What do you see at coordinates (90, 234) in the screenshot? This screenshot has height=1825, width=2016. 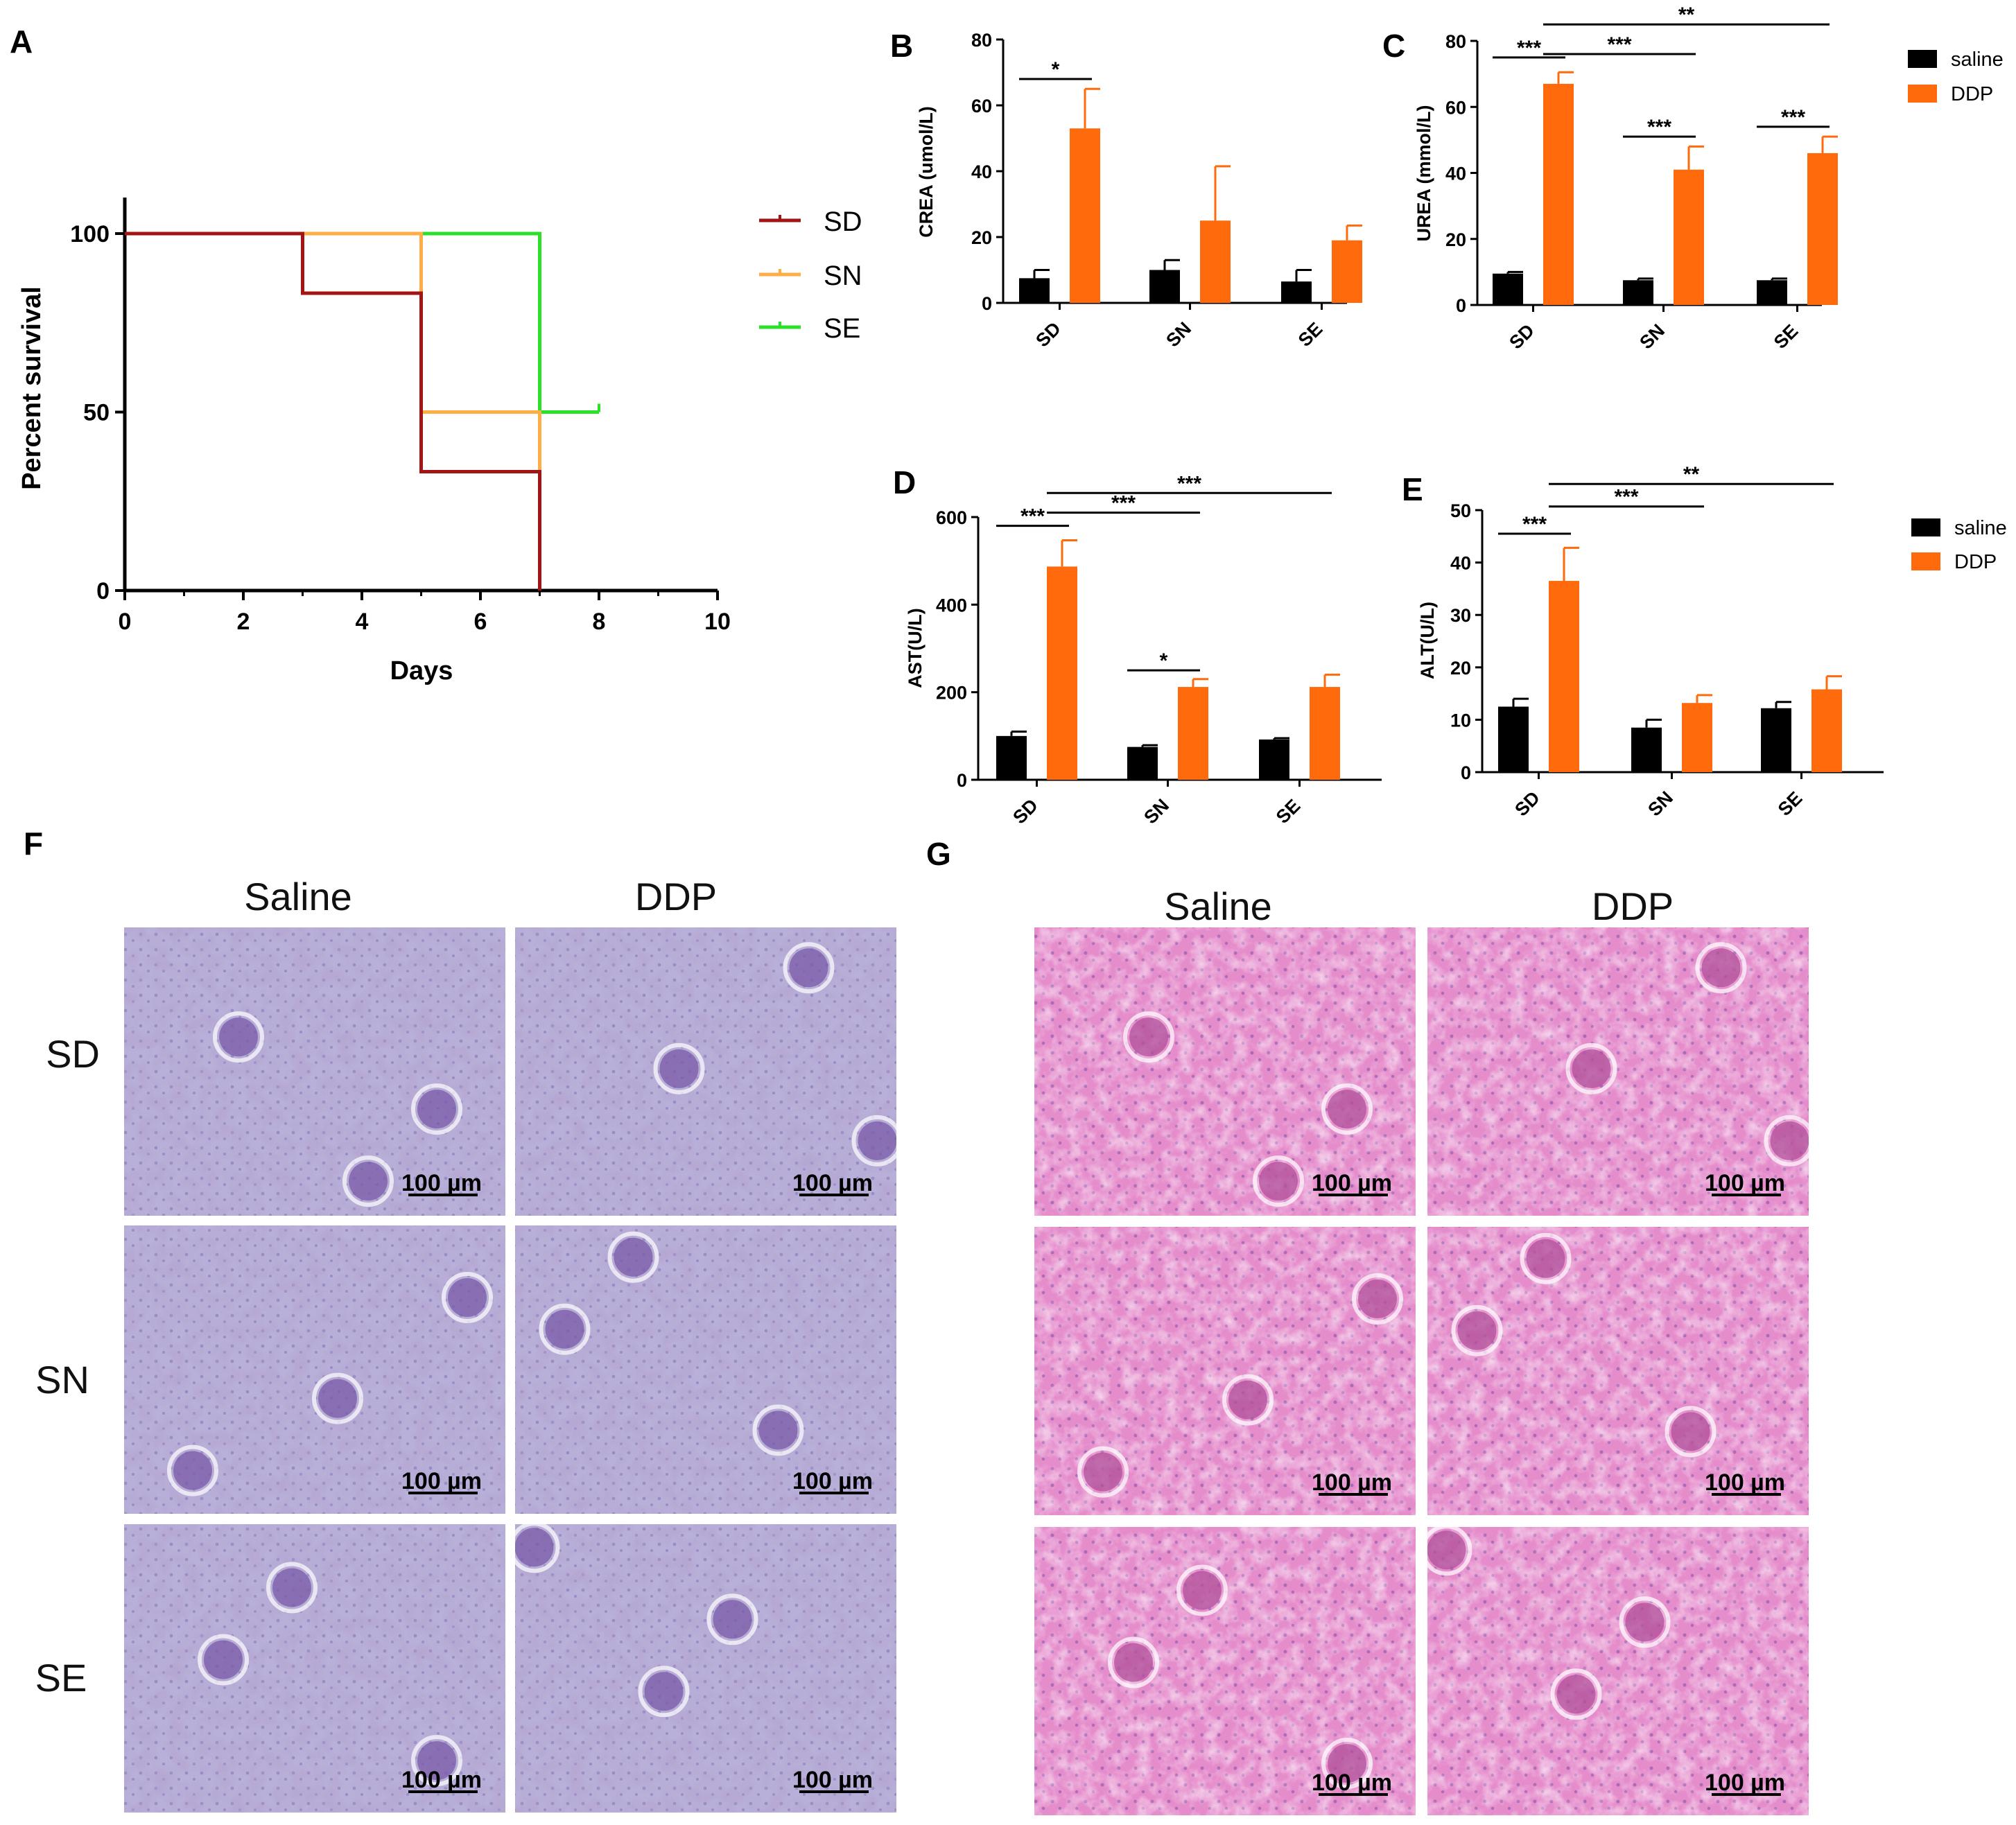 I see `survival-y-tick-label: 100` at bounding box center [90, 234].